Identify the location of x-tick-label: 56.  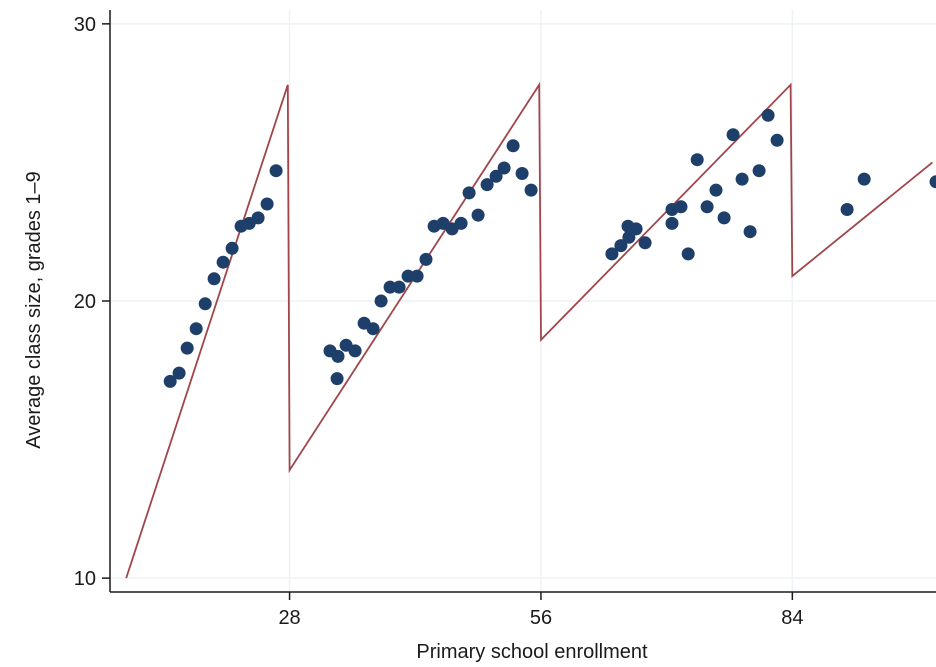
(541, 618).